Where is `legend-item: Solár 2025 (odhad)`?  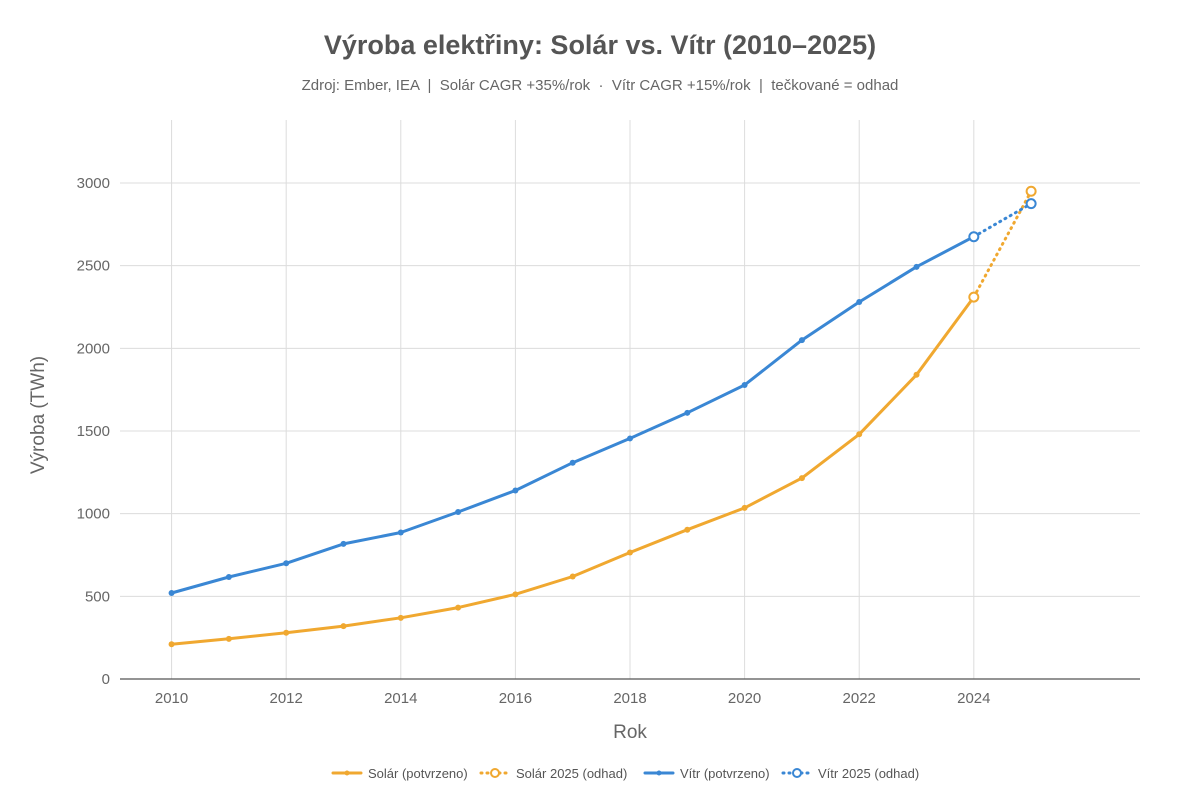
legend-item: Solár 2025 (odhad) is located at coordinates (553, 773).